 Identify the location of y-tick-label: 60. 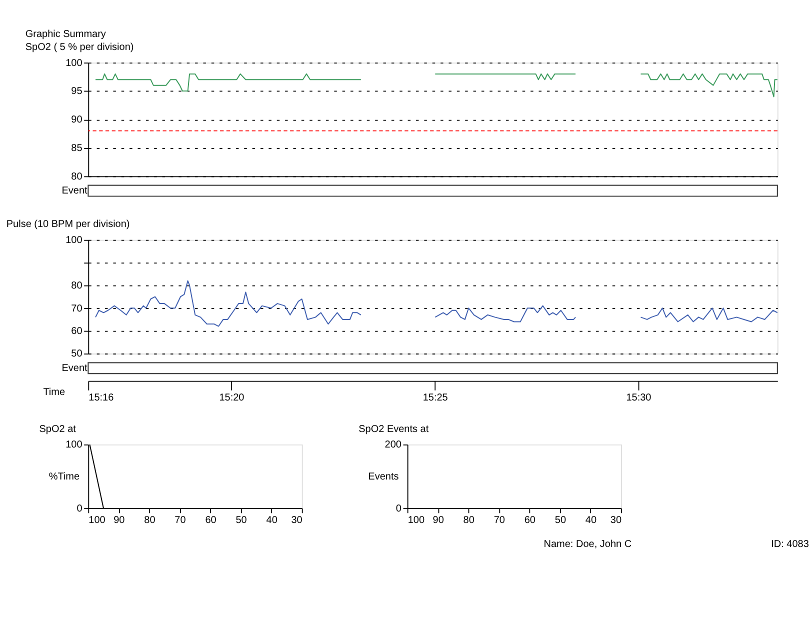
(77, 332).